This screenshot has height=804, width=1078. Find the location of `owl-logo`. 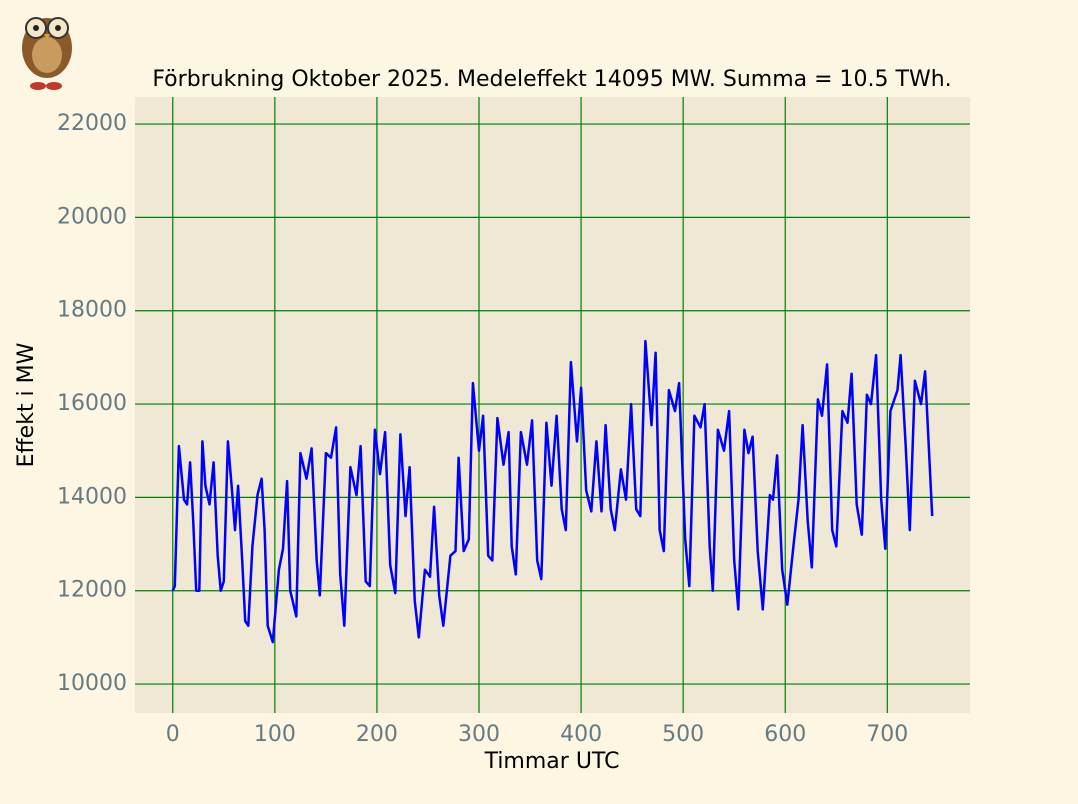

owl-logo is located at coordinates (47, 53).